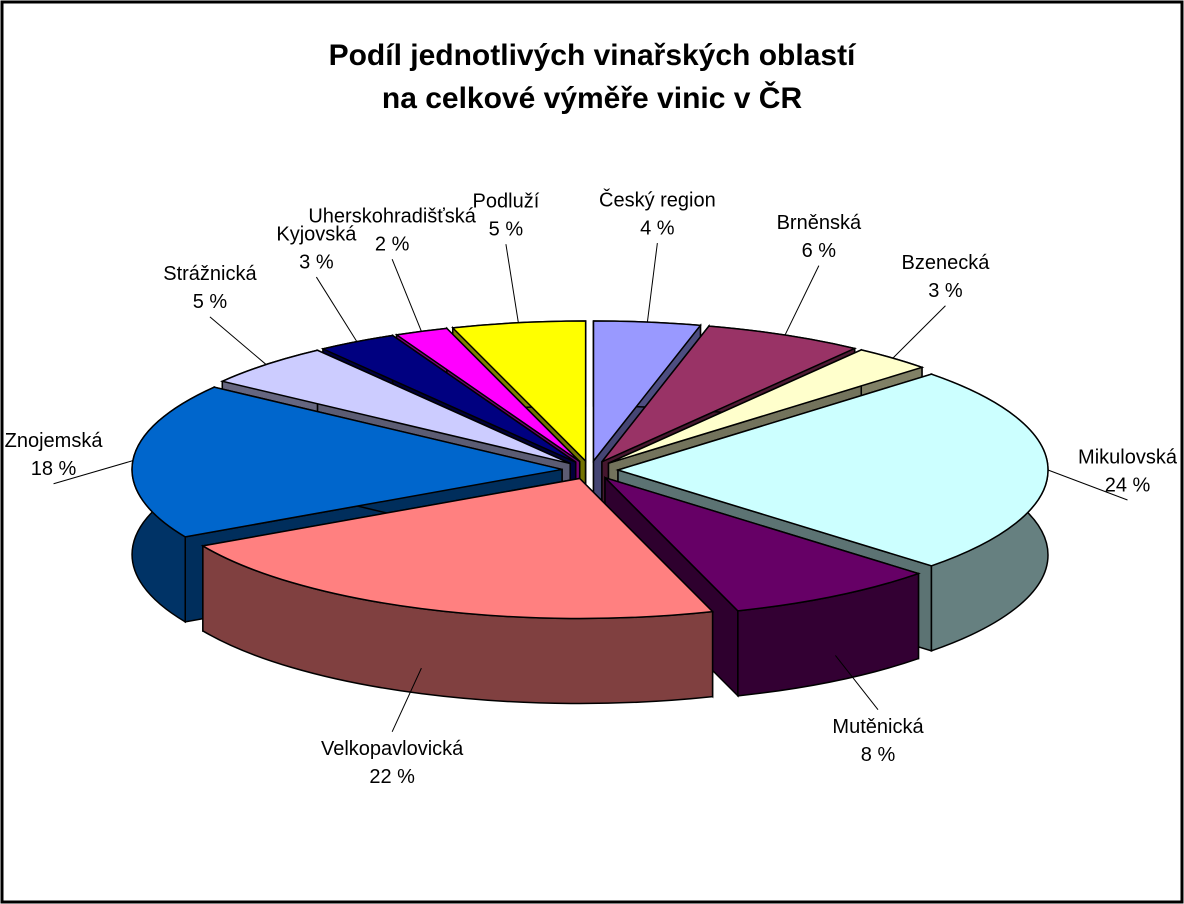 The image size is (1184, 904). What do you see at coordinates (878, 755) in the screenshot?
I see `slice-value-label: 8 %` at bounding box center [878, 755].